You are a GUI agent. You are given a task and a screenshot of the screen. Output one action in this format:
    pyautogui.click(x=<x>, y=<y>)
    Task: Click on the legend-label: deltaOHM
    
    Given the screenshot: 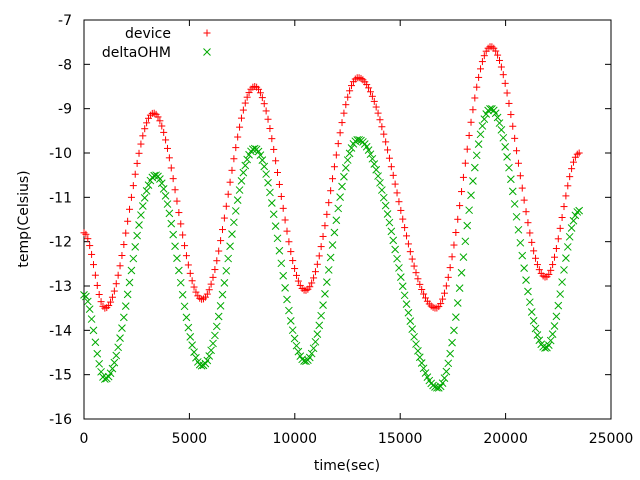 What is the action you would take?
    pyautogui.click(x=136, y=53)
    